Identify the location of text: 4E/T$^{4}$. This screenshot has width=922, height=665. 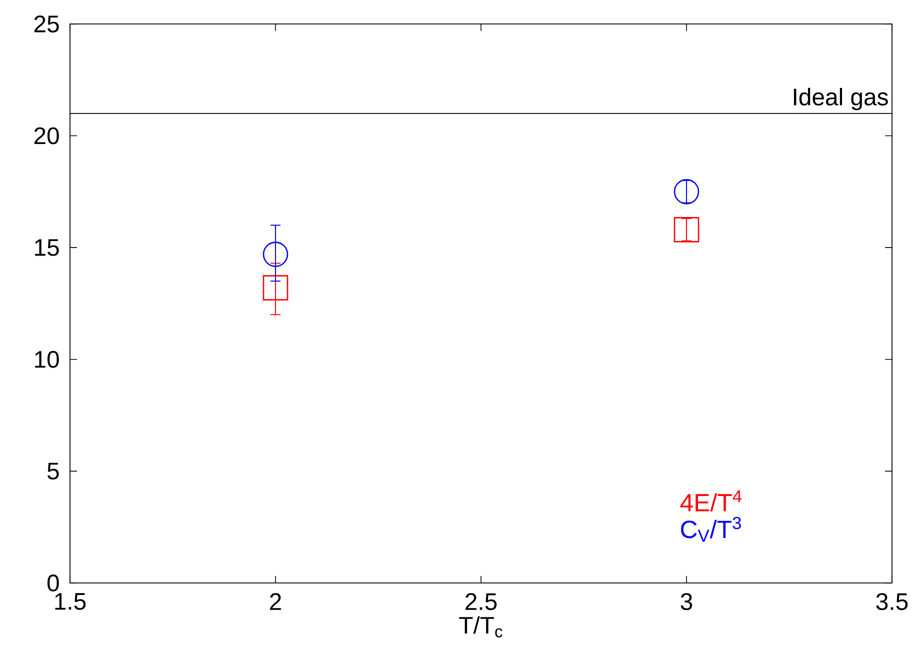
(711, 501).